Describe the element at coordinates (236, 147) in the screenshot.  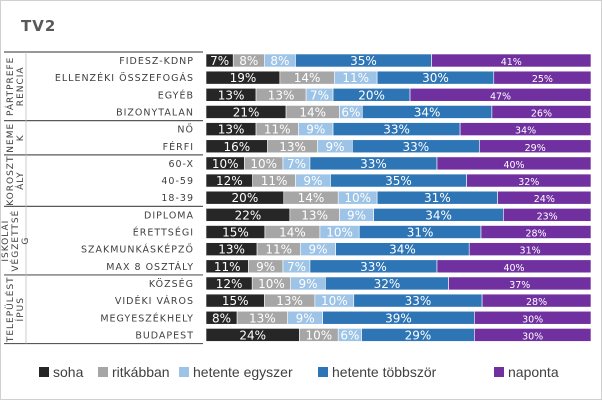
I see `data-label: 16%` at that location.